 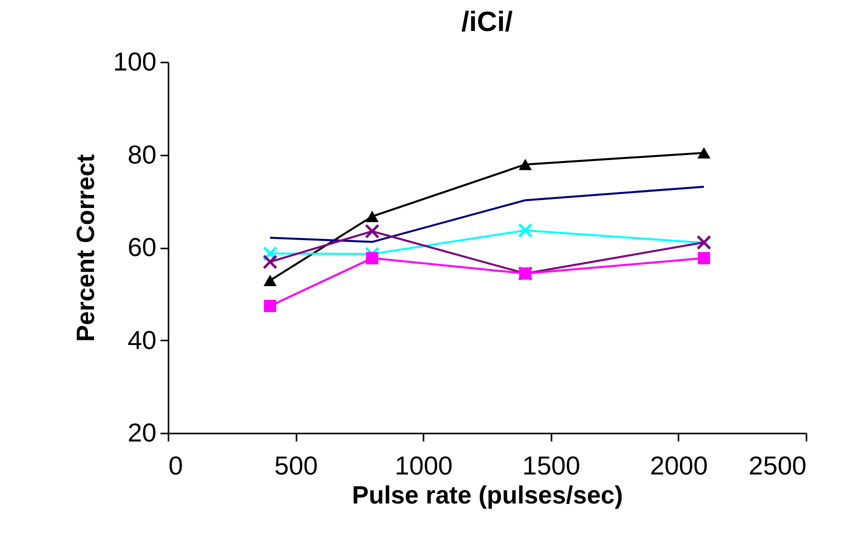 What do you see at coordinates (86, 248) in the screenshot?
I see `y-axis-title: Percent Correct` at bounding box center [86, 248].